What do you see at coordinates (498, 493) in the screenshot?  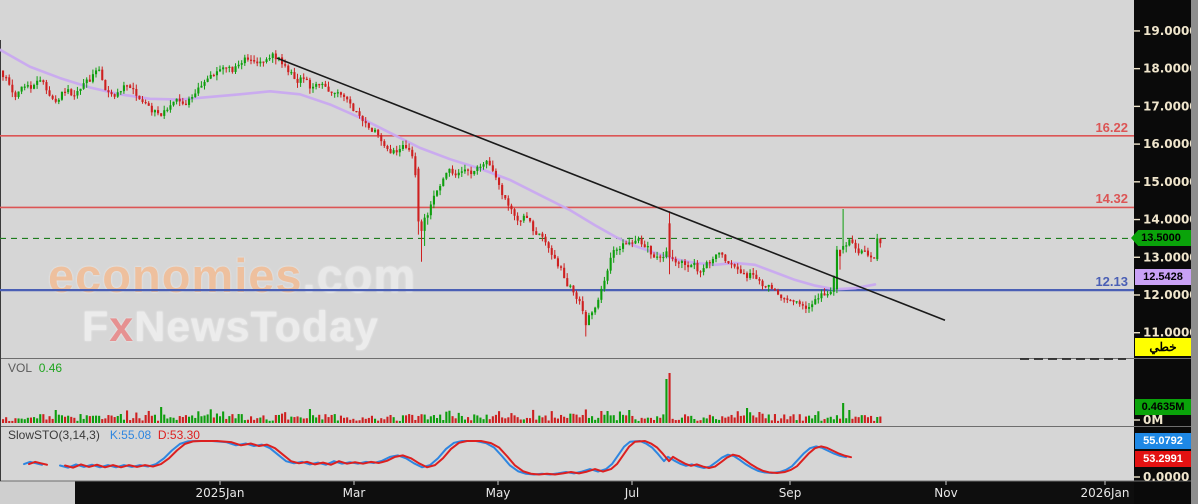 I see `time-axis-label: May` at bounding box center [498, 493].